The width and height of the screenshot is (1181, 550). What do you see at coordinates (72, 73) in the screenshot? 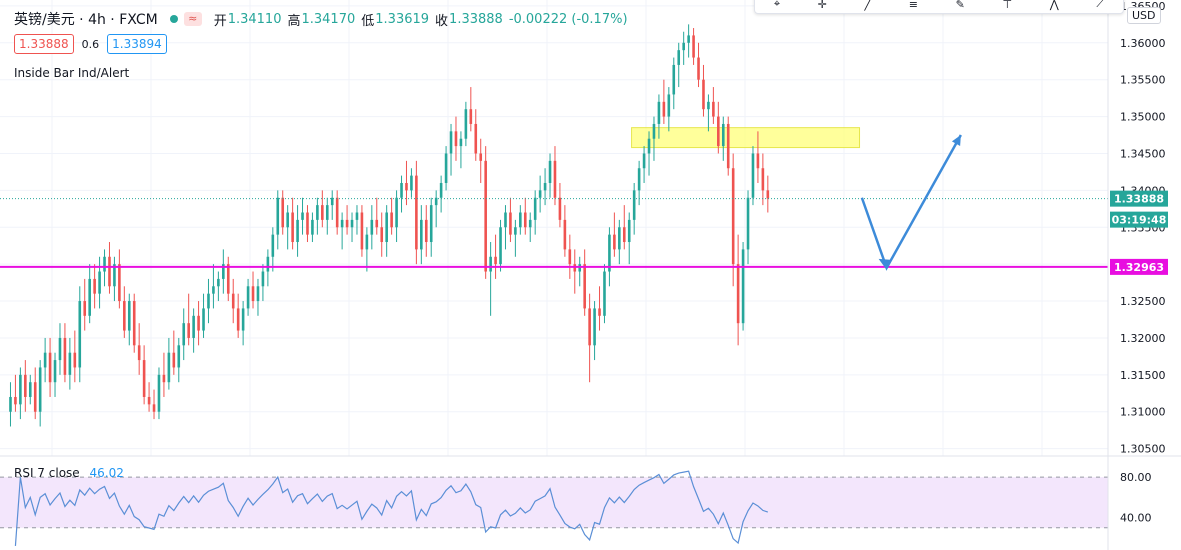
I see `indicator-label: Inside Bar Ind/Alert` at bounding box center [72, 73].